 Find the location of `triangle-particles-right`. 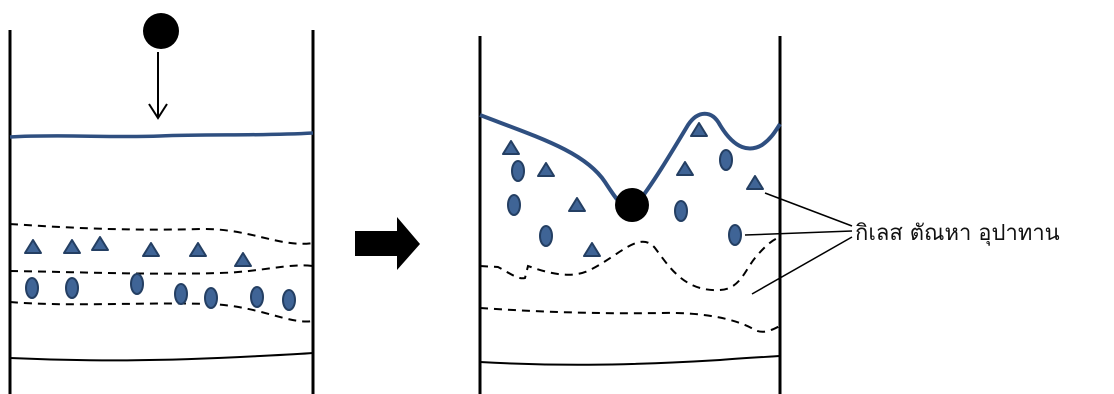

triangle-particles-right is located at coordinates (633, 189).